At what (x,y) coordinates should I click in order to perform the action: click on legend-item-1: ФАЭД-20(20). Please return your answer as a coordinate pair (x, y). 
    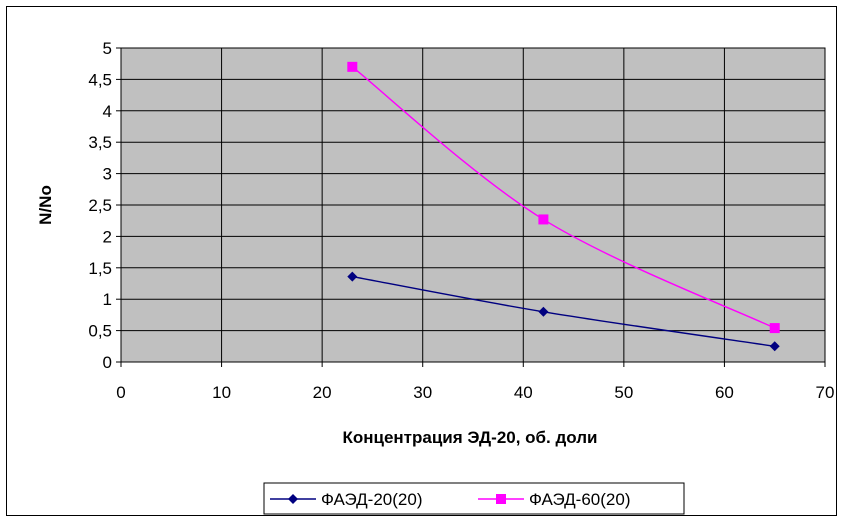
    Looking at the image, I should click on (346, 499).